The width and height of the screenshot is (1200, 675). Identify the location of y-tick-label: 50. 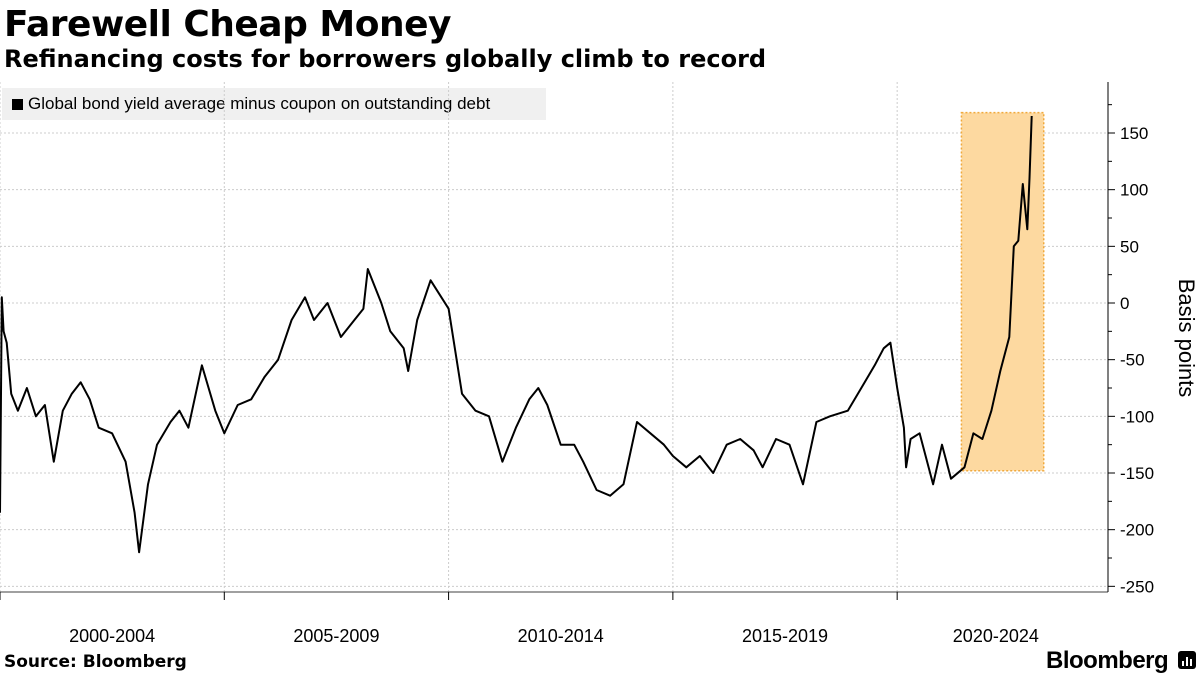
(1129, 246).